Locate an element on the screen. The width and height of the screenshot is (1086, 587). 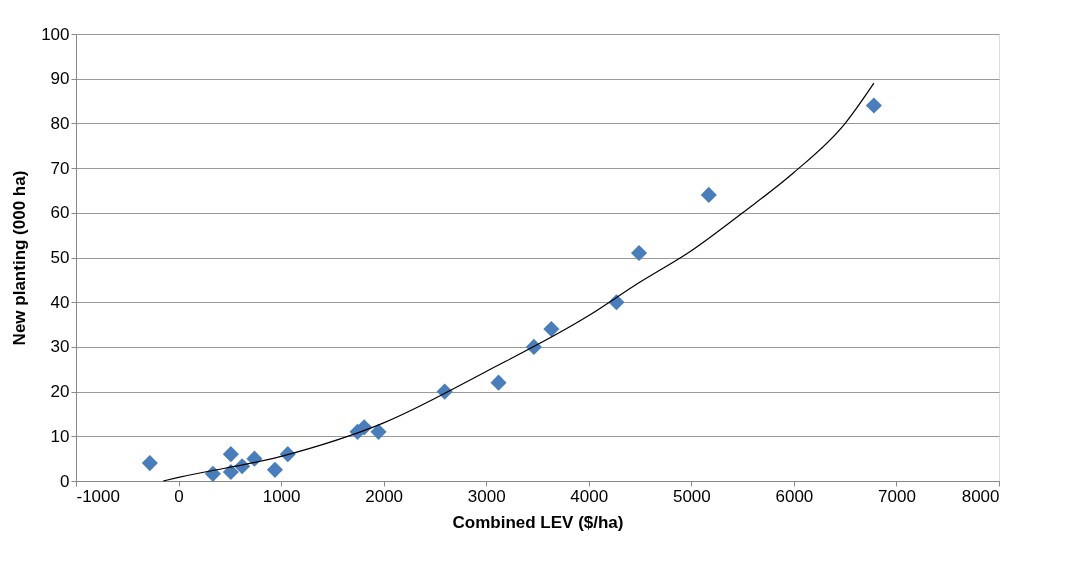
y-tick-label: 90 is located at coordinates (60, 79).